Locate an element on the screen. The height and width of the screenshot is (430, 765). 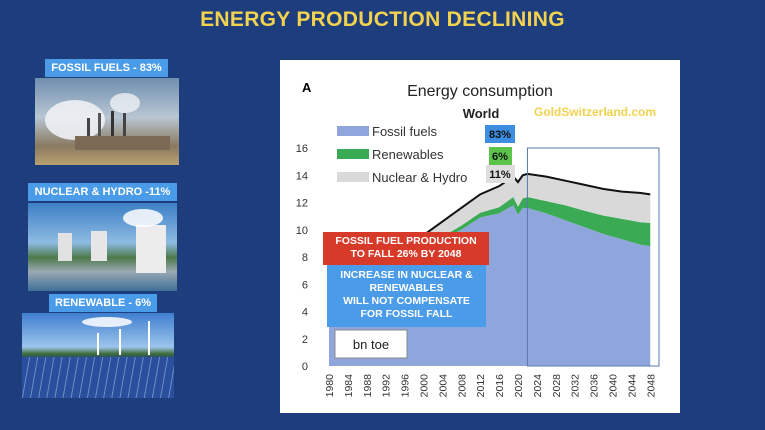
red-note-line: FOSSIL FUEL PRODUCTION is located at coordinates (406, 241).